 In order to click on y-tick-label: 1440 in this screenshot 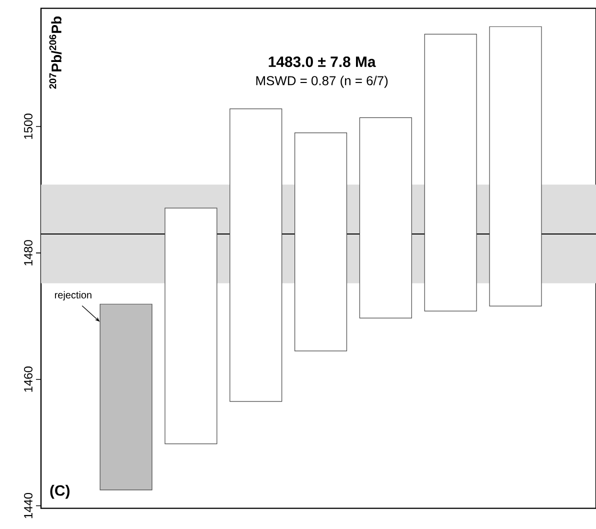, I will do `click(28, 505)`.